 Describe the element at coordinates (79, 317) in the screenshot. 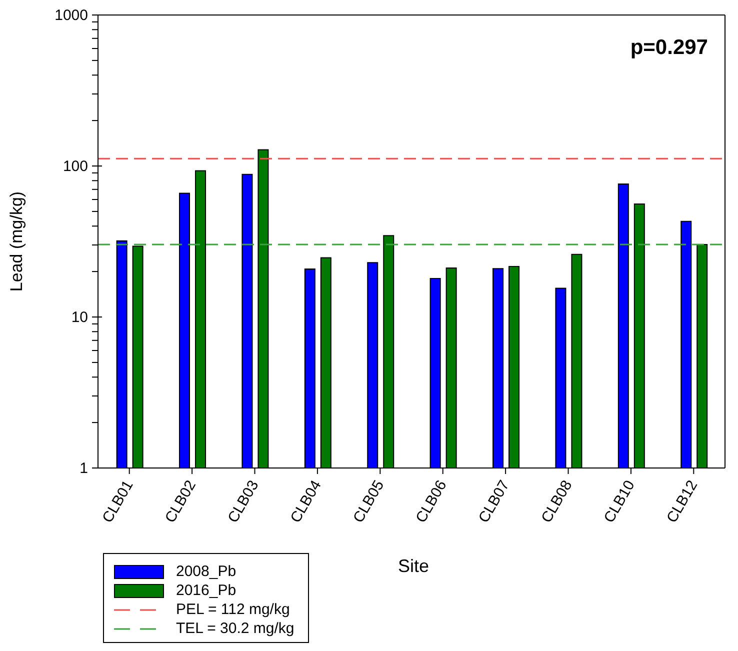

I see `y-tick-label: 10` at that location.